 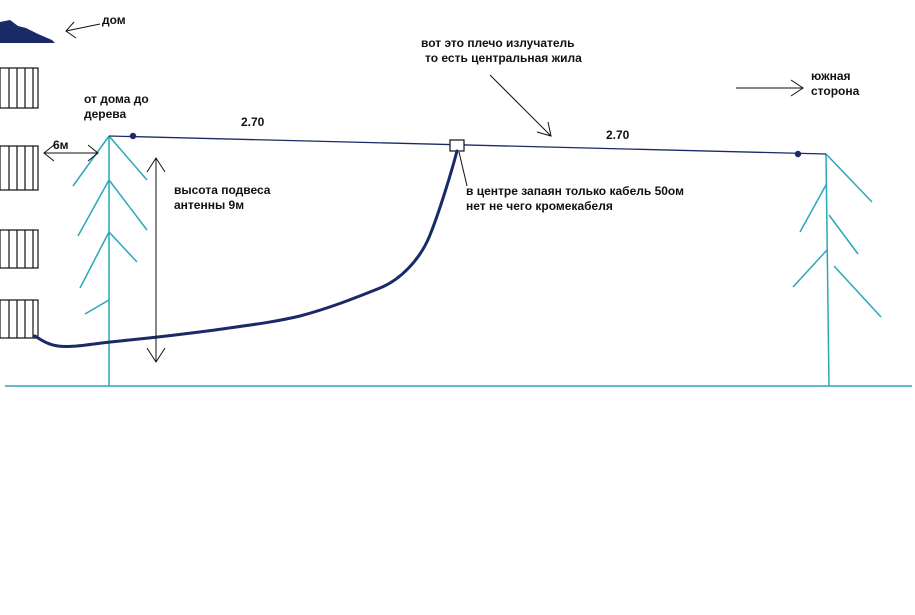 I want to click on center-feed-label-line2: нет не чего кромекабеля, so click(x=539, y=206).